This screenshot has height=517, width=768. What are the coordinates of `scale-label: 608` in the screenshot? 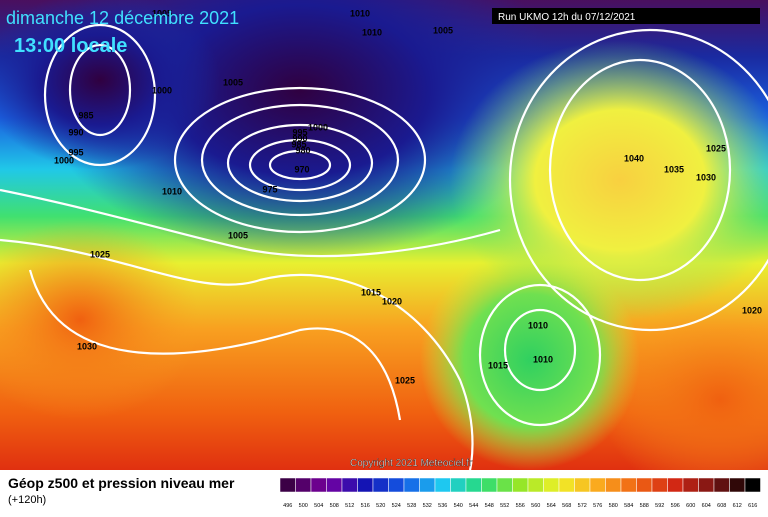 It's located at (721, 506).